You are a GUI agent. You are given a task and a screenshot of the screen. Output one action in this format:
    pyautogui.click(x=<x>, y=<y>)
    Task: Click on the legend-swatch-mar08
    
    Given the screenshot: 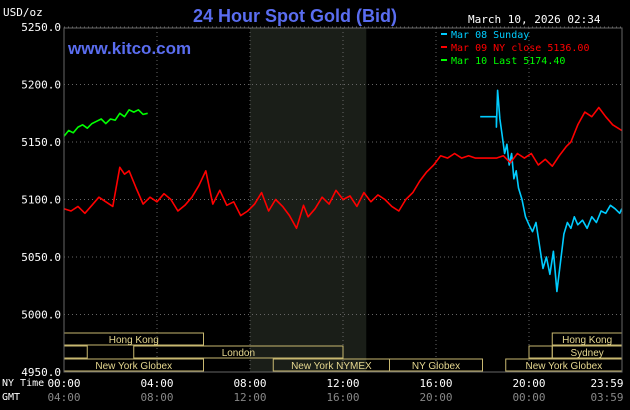 What is the action you would take?
    pyautogui.click(x=444, y=34)
    